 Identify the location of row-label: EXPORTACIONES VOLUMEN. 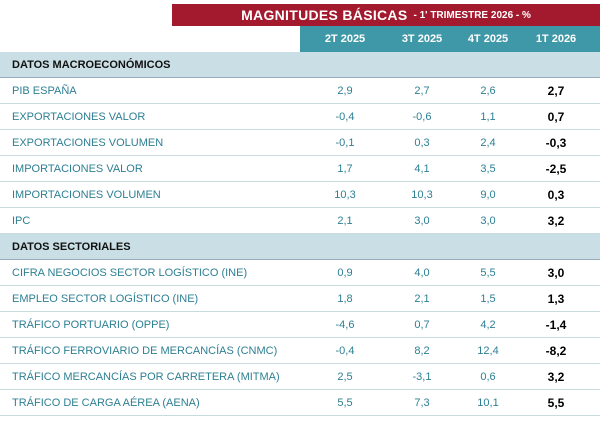
(88, 143).